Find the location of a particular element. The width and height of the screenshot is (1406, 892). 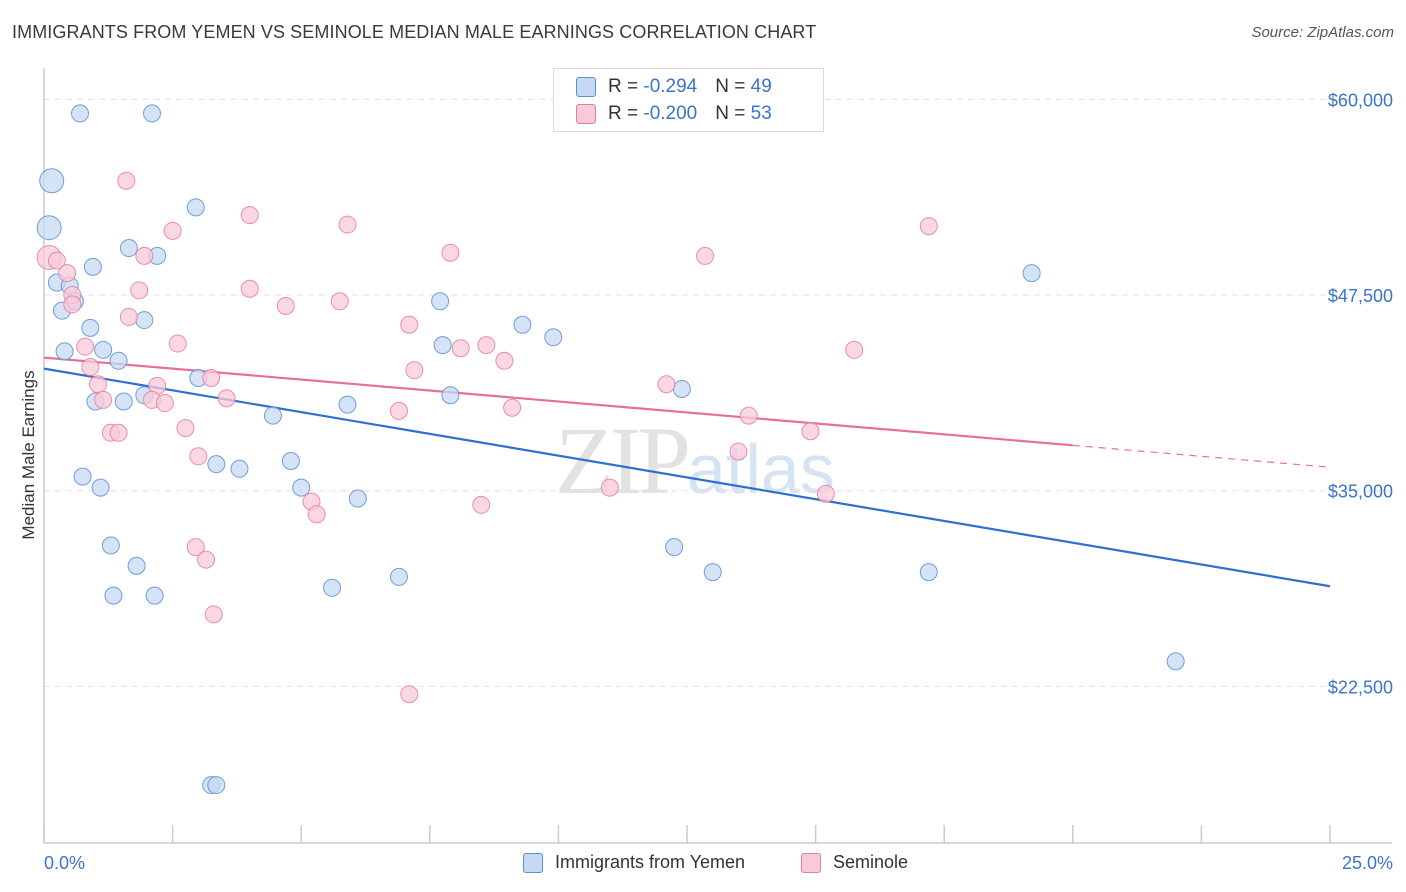

chart-source: Source: ZipAtlas.com is located at coordinates (1322, 32).